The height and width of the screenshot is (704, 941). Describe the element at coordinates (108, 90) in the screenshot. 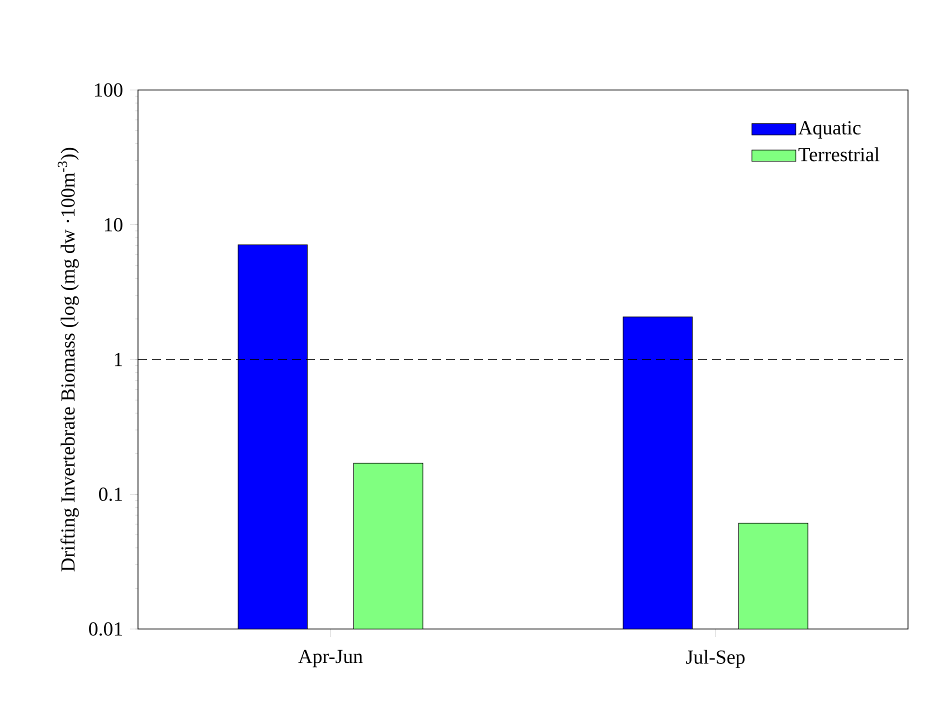

I see `y-tick-label: 100` at that location.